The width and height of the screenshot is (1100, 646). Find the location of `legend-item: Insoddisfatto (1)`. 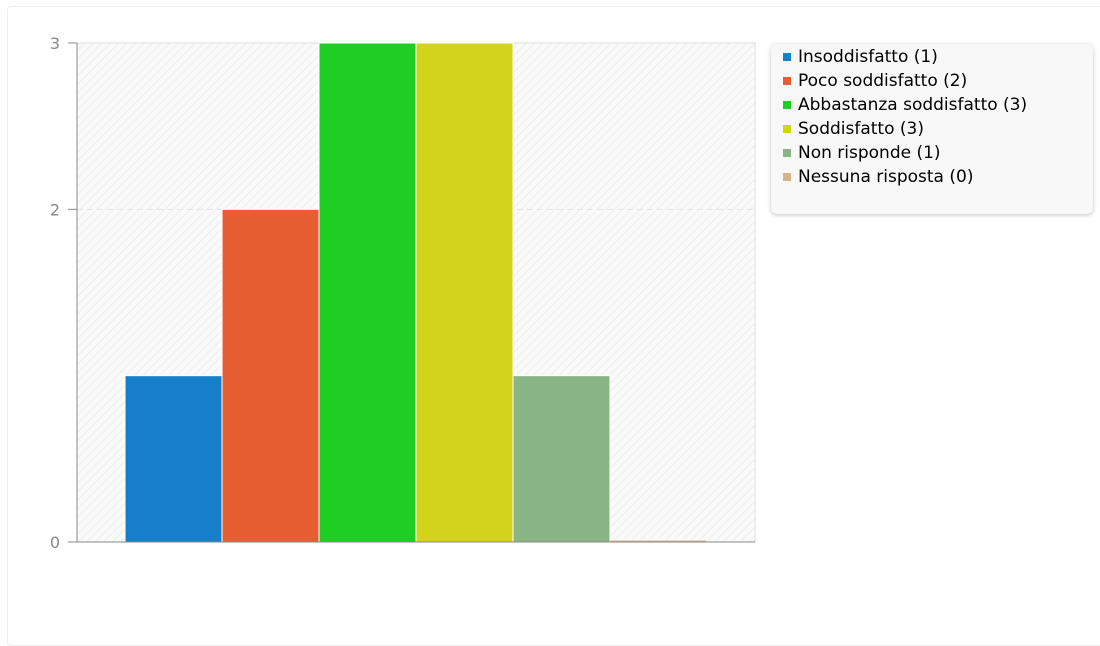

legend-item: Insoddisfatto (1) is located at coordinates (938, 57).